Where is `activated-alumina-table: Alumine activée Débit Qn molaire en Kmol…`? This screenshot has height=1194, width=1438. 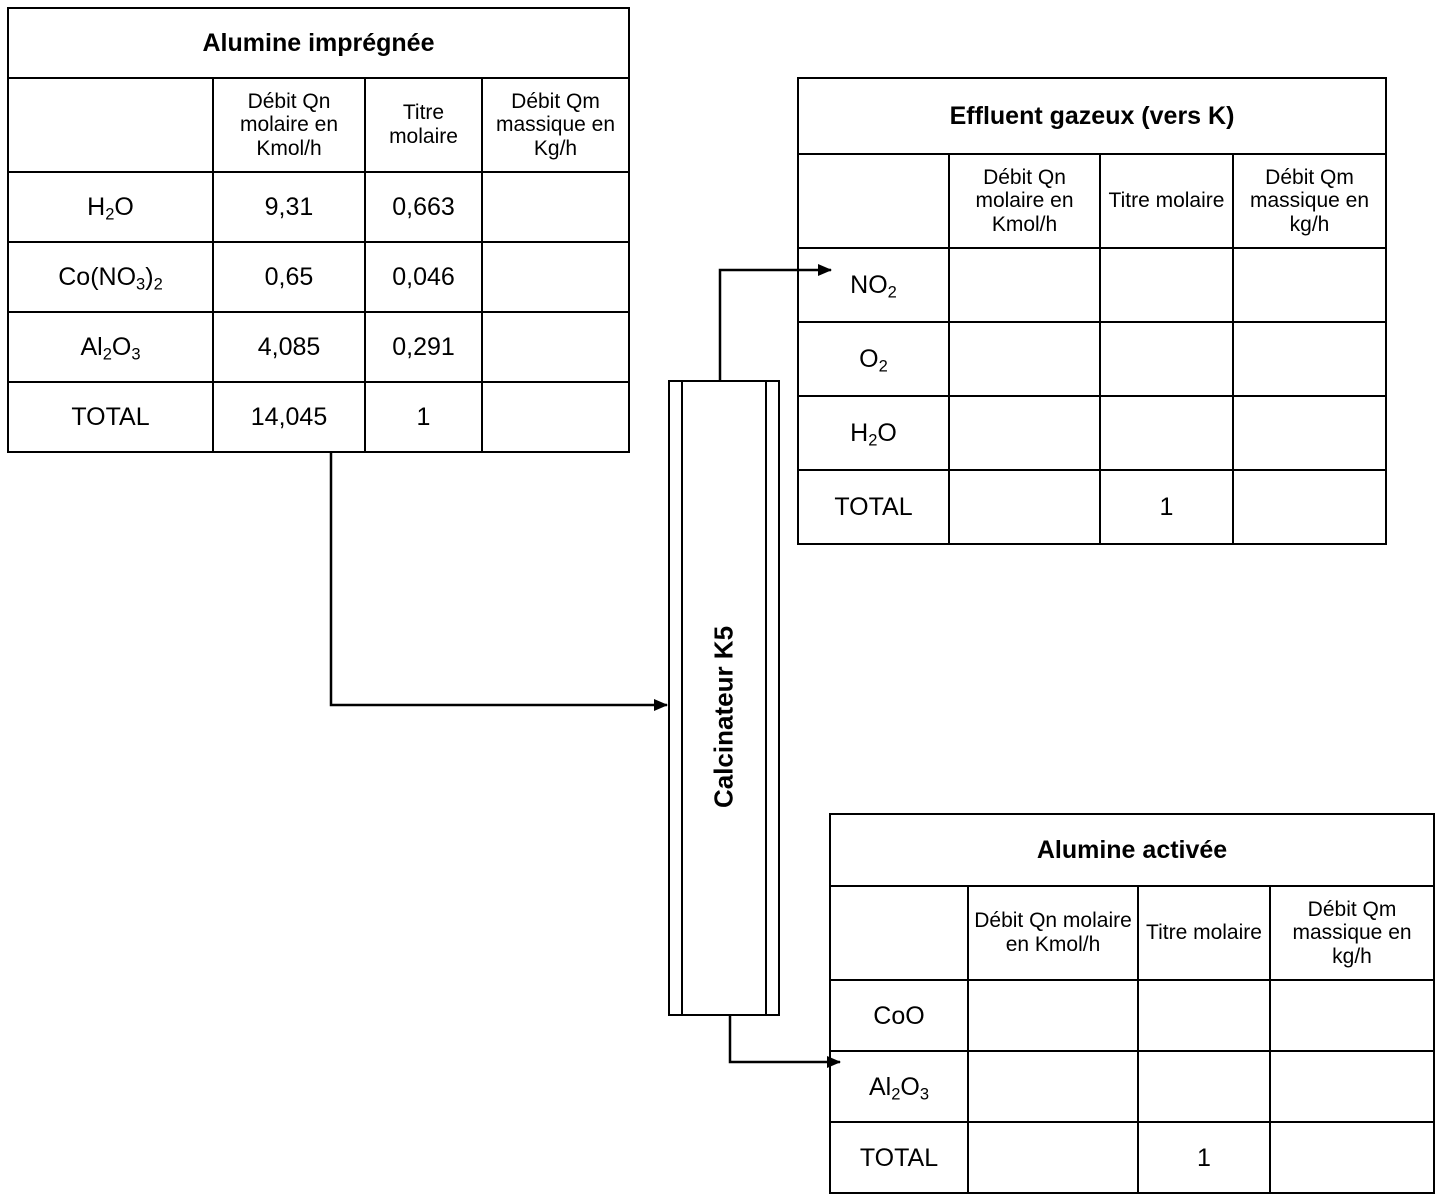
activated-alumina-table: Alumine activée Débit Qn molaire en Kmol… is located at coordinates (1132, 1003).